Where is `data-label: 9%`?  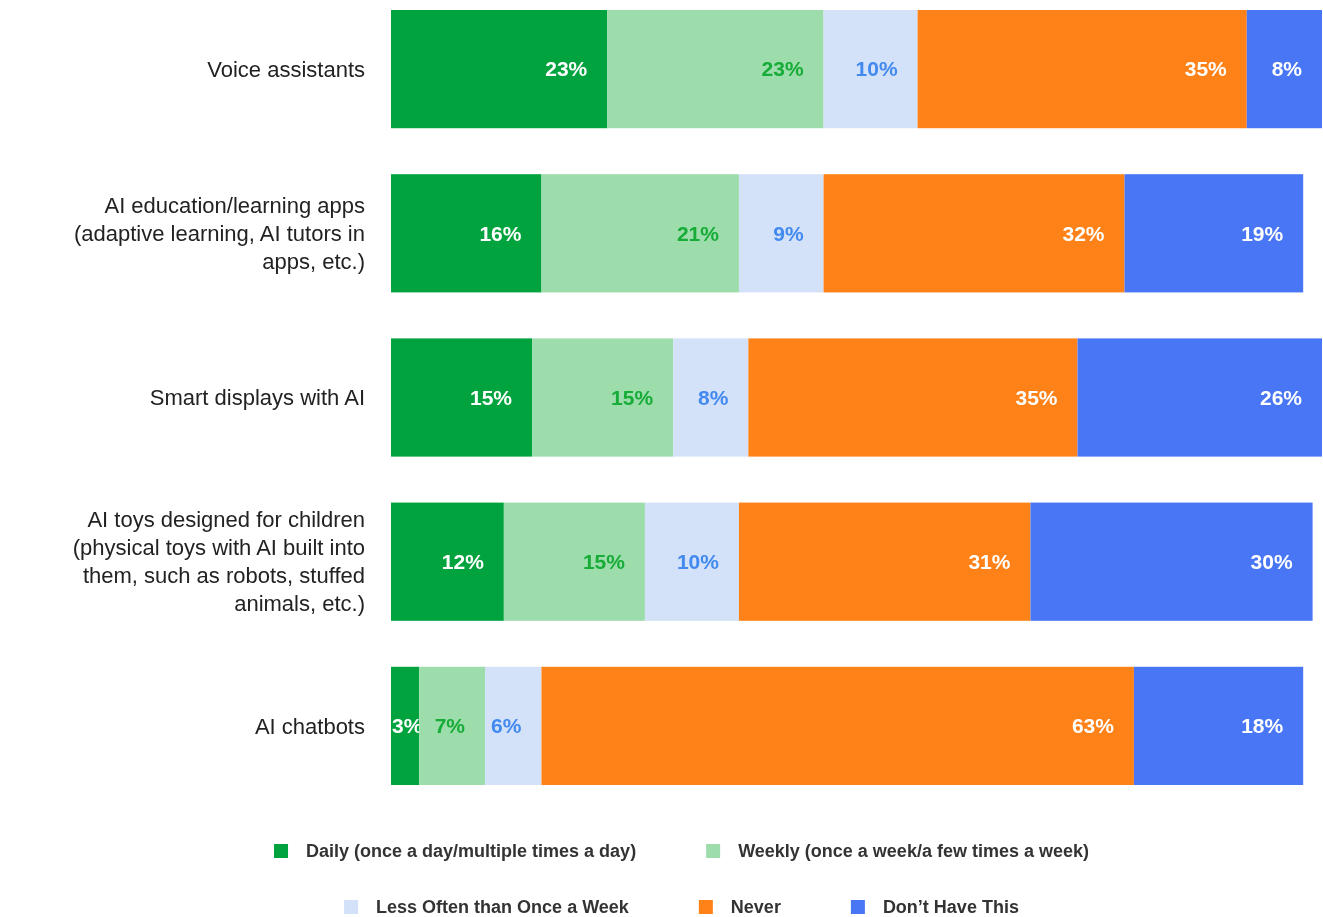
data-label: 9% is located at coordinates (788, 233).